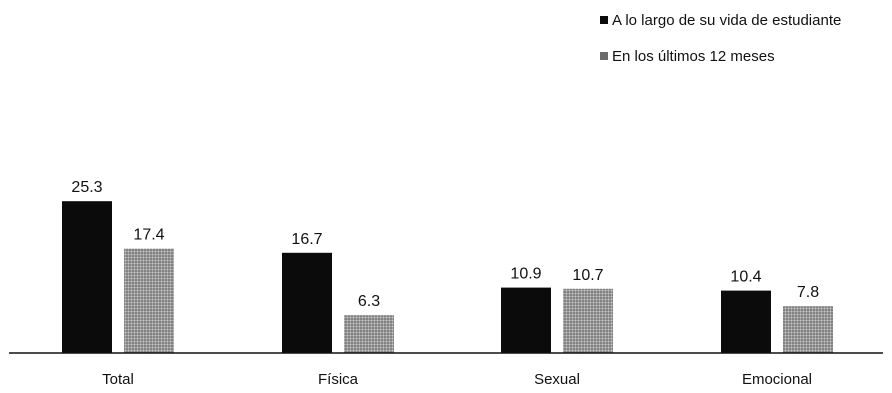  I want to click on bar-sexual-lifetime, so click(526, 320).